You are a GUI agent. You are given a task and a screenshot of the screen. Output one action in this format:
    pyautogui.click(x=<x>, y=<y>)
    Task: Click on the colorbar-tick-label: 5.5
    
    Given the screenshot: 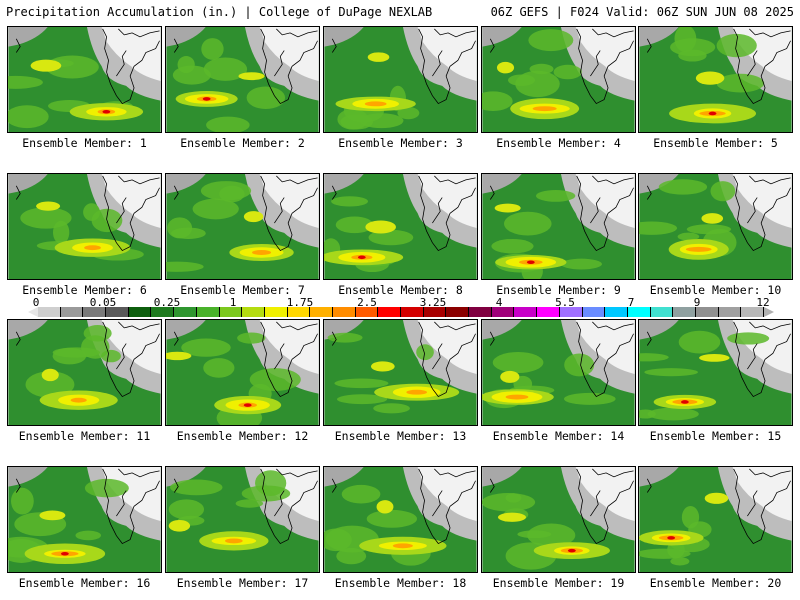 What is the action you would take?
    pyautogui.click(x=565, y=302)
    